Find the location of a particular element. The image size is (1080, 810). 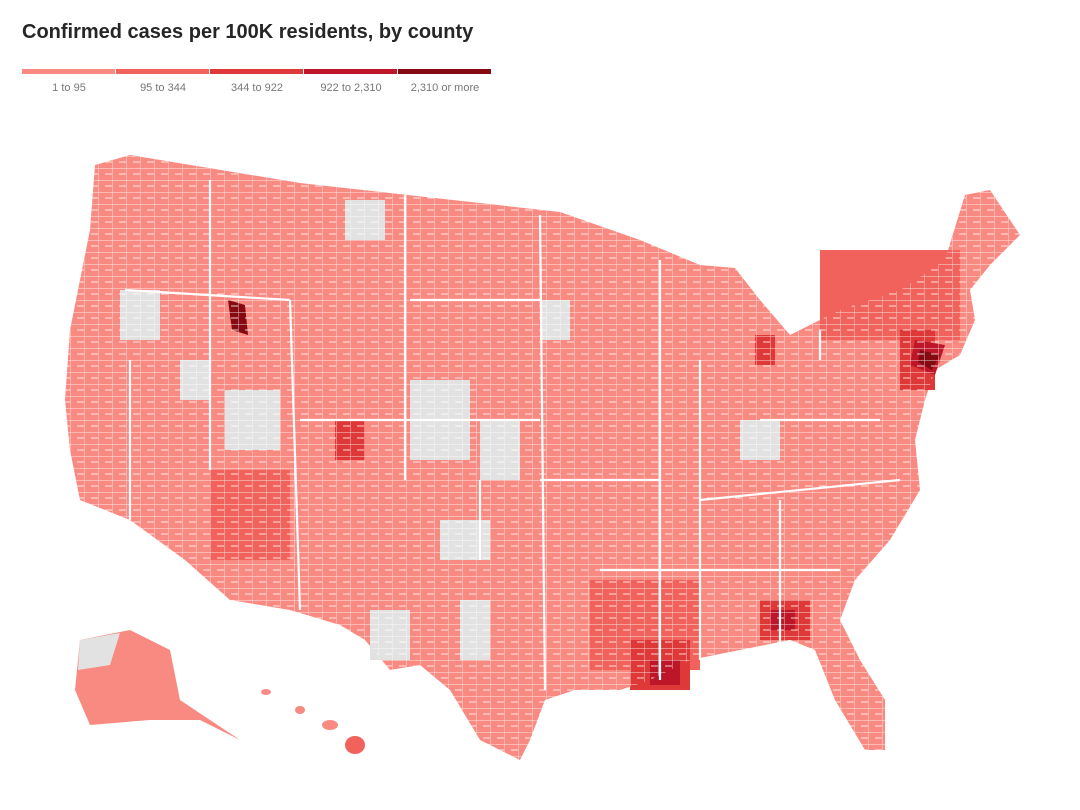

legend-label: 2,310 or more is located at coordinates (445, 88).